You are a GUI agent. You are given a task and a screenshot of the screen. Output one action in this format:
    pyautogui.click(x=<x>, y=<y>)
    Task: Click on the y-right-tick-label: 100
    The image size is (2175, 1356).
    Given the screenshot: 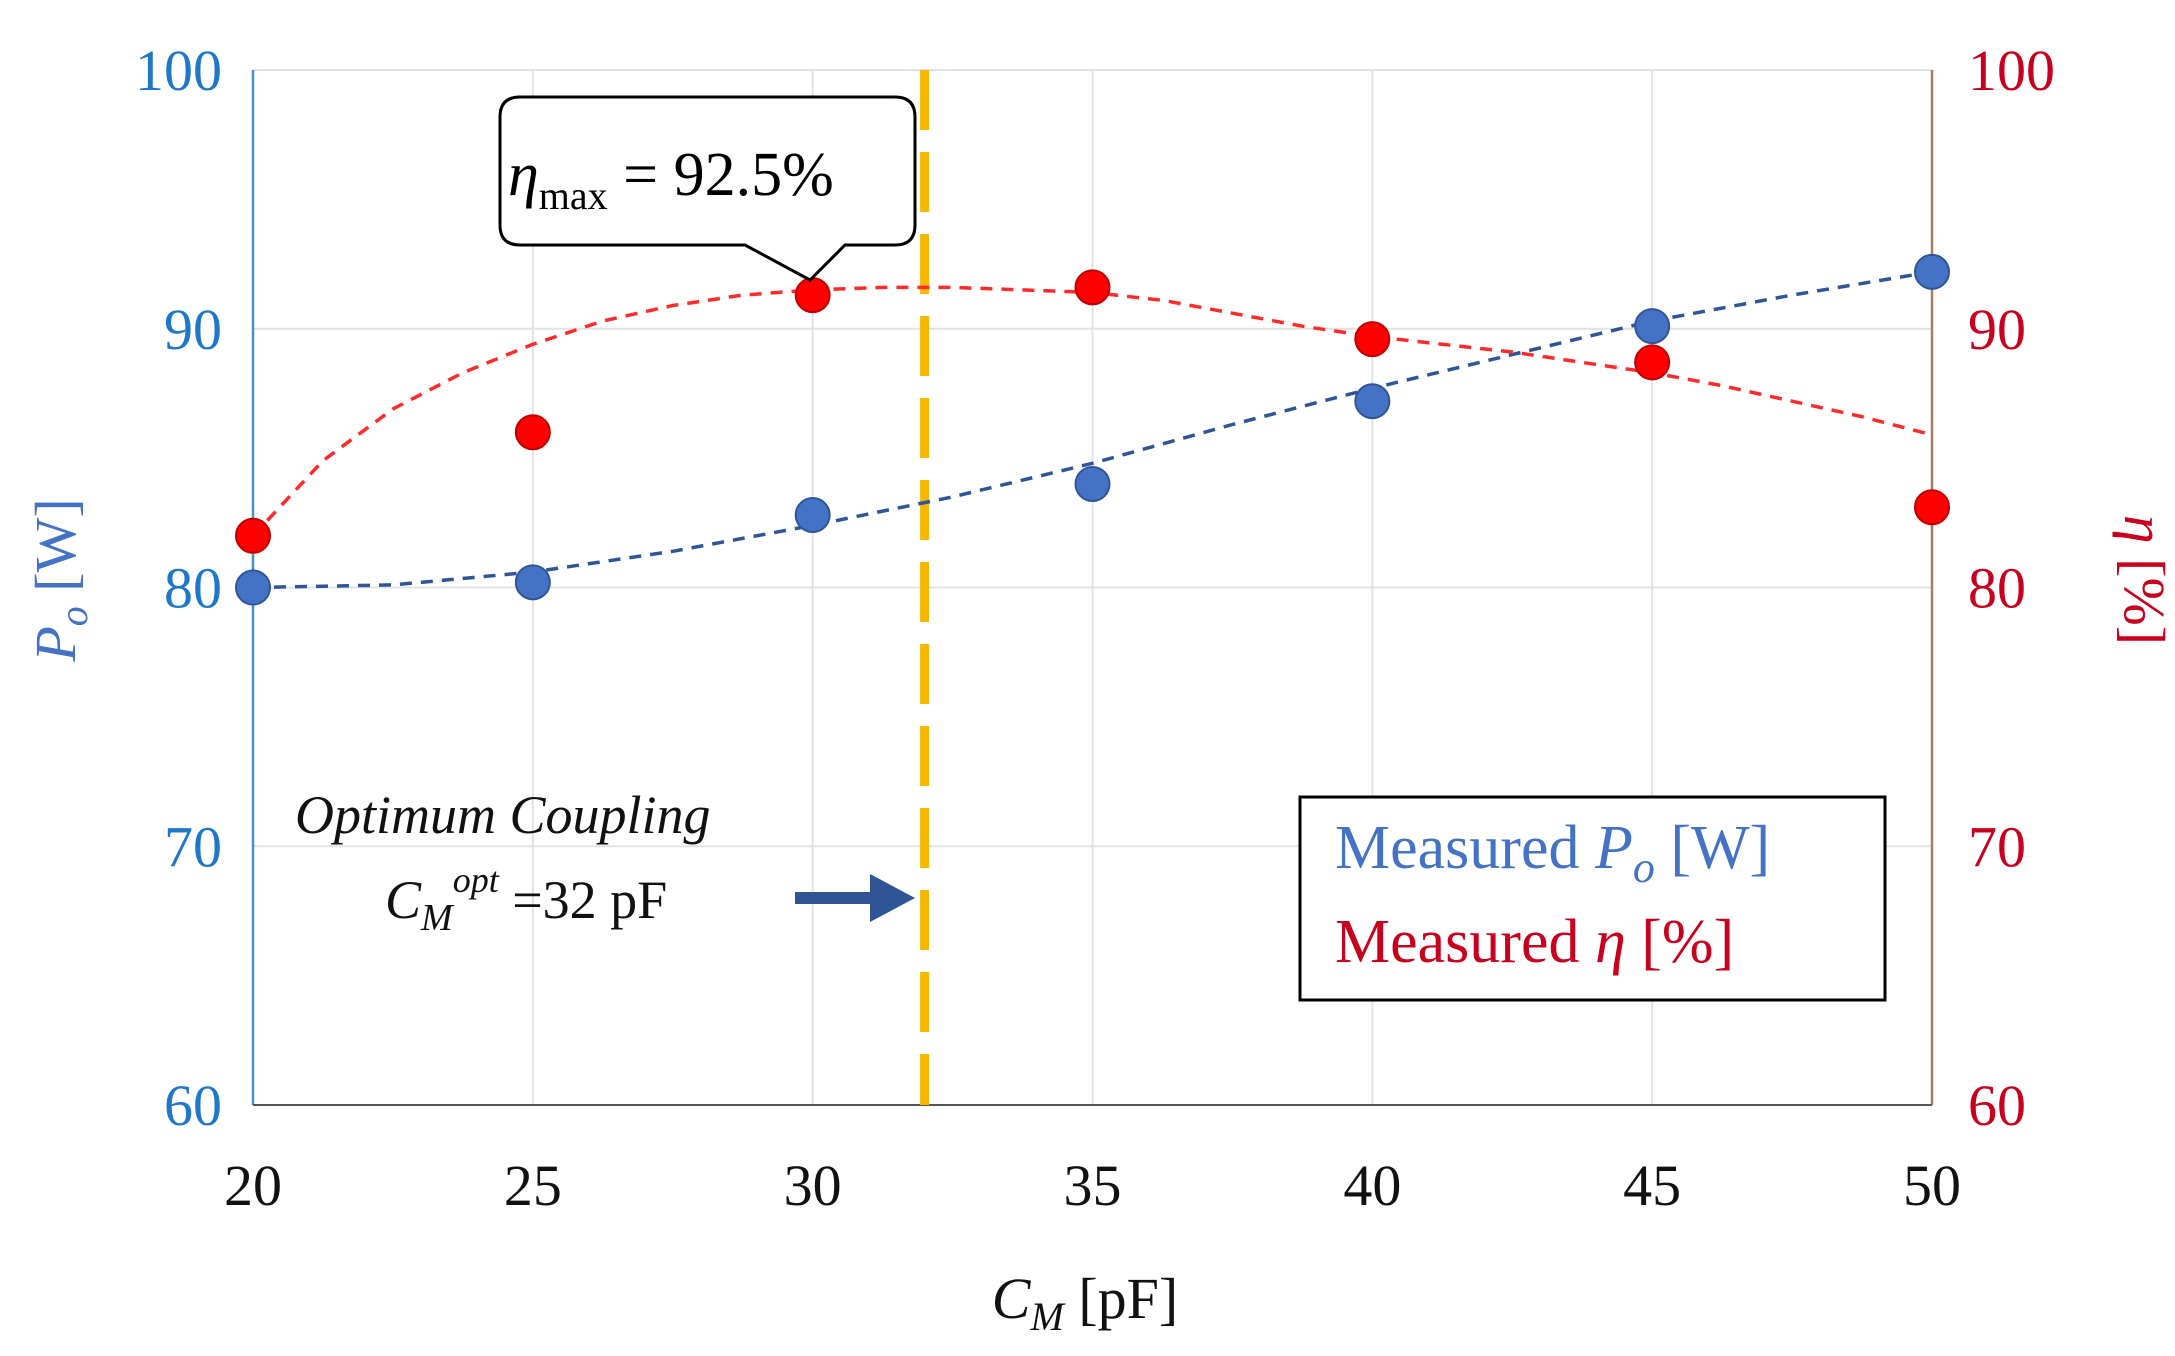 What is the action you would take?
    pyautogui.click(x=2011, y=70)
    